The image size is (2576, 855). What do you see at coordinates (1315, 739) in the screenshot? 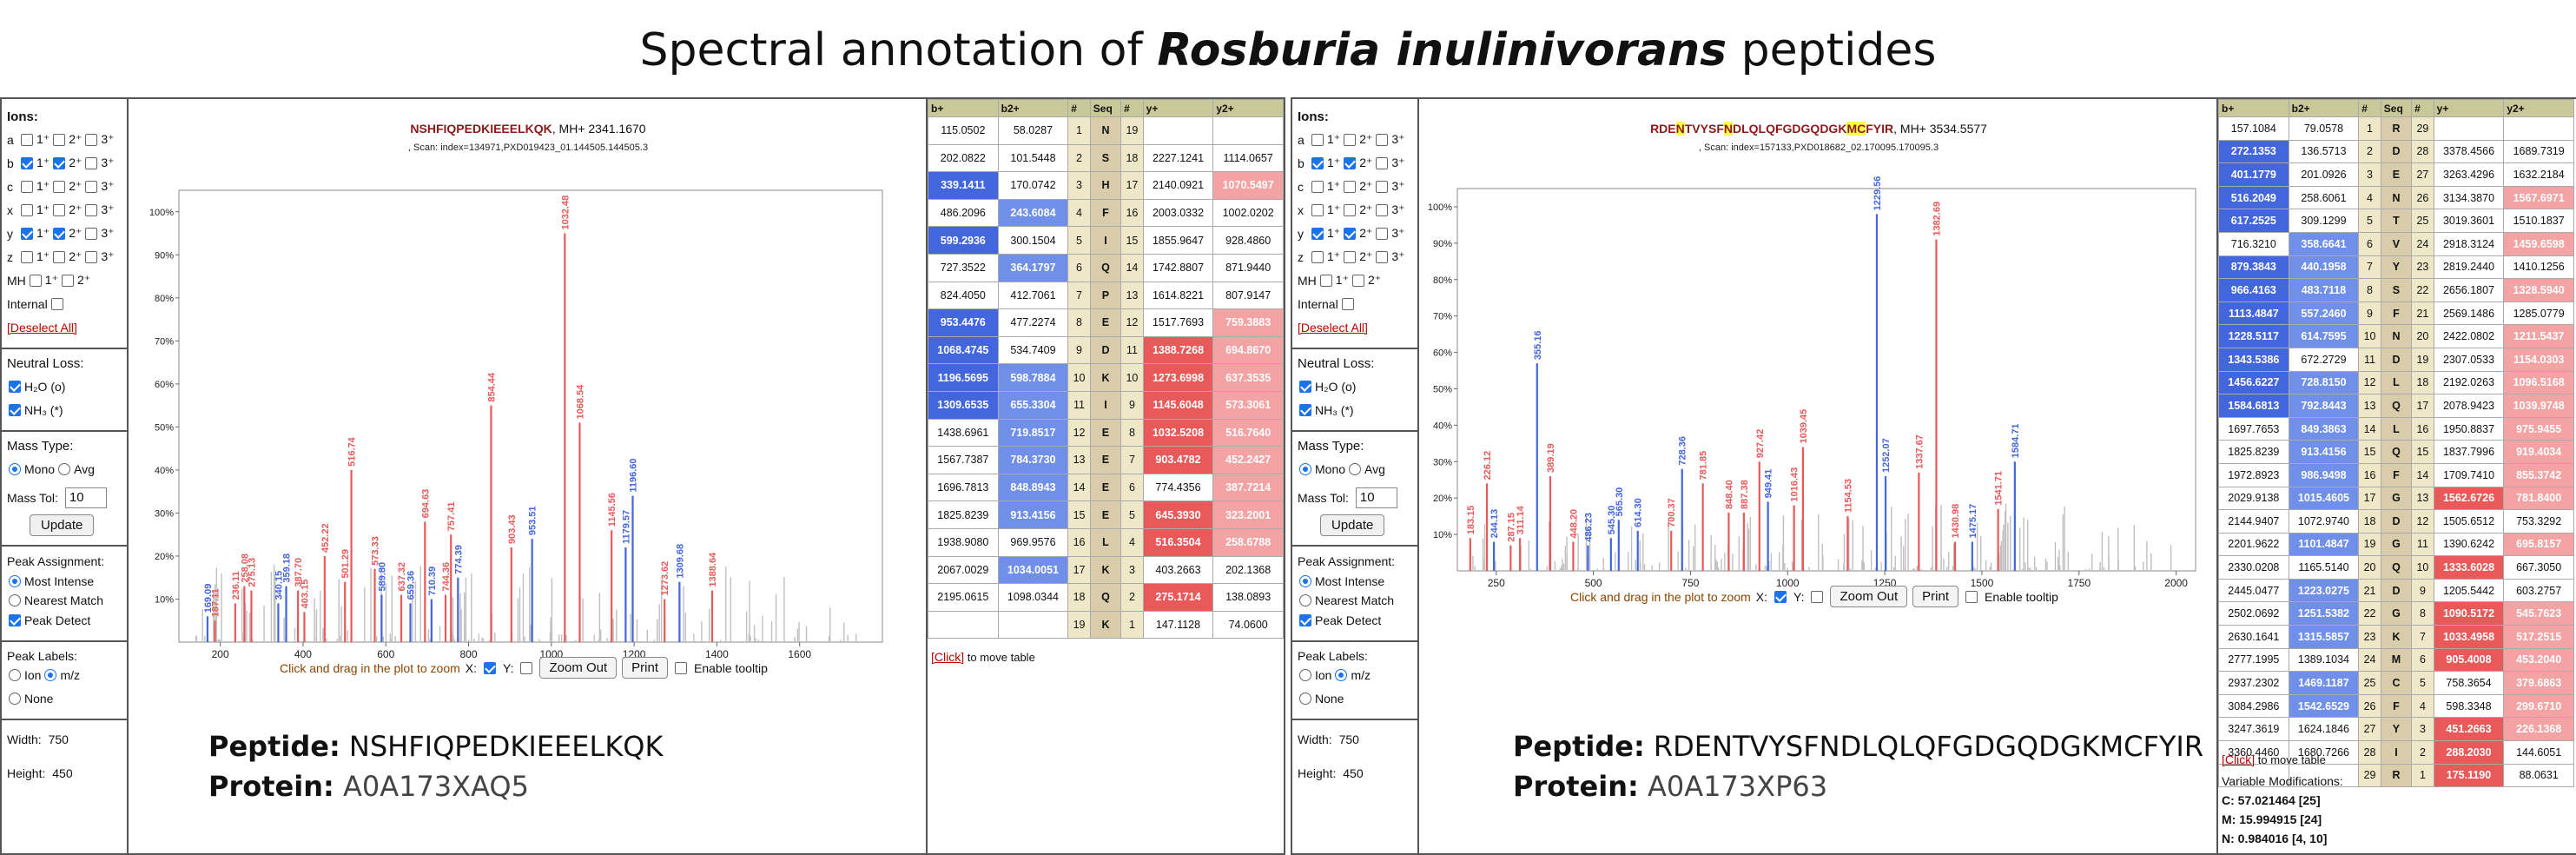
I see `width-label: Width:` at bounding box center [1315, 739].